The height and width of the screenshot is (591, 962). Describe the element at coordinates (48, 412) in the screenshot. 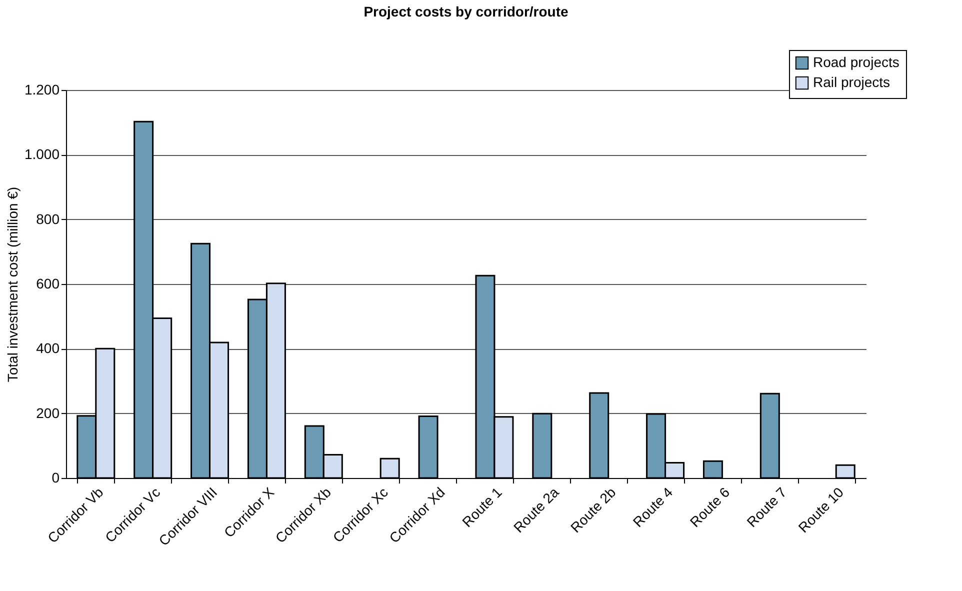

I see `y-tick-label: 200` at that location.